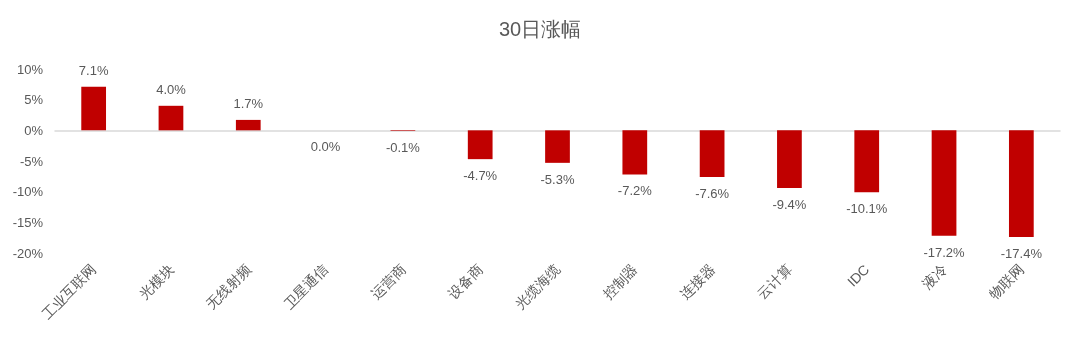  Describe the element at coordinates (944, 252) in the screenshot. I see `data-label: -17.2%` at that location.